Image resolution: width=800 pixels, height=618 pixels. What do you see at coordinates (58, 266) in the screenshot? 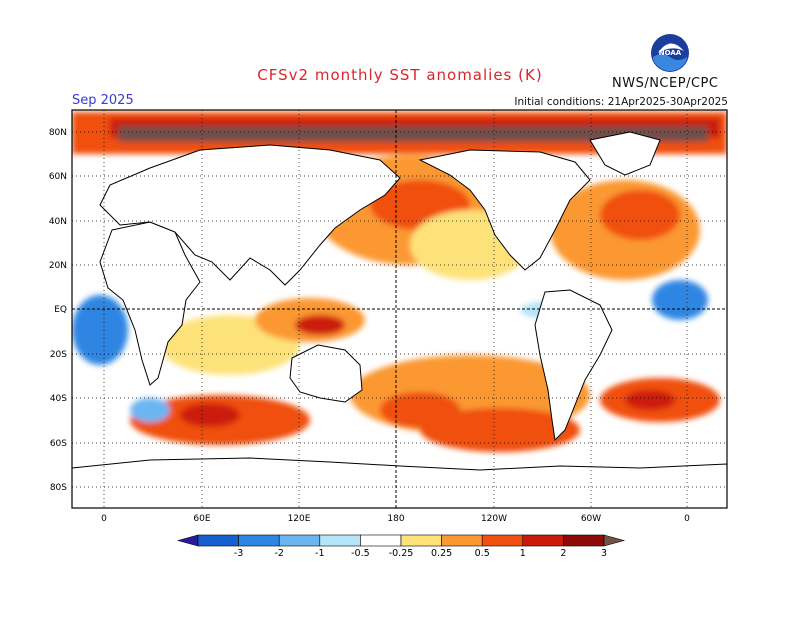
I see `lat-label: 20N` at bounding box center [58, 266].